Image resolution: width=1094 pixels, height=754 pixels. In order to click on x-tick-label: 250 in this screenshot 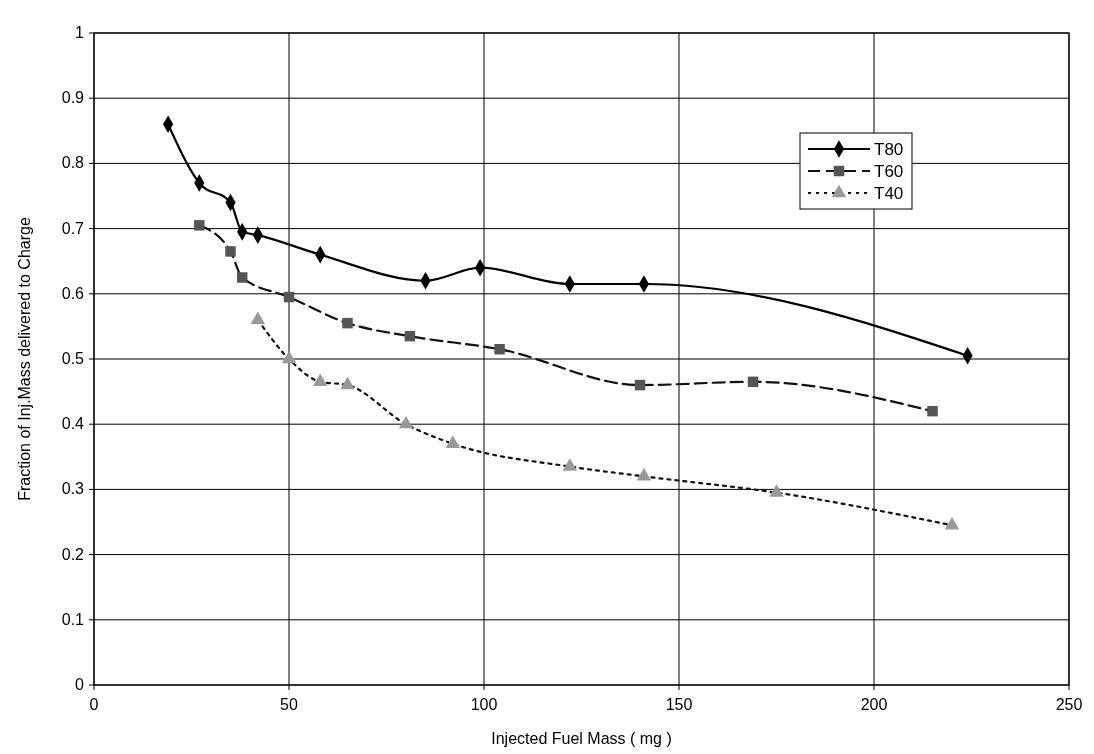, I will do `click(1069, 704)`.